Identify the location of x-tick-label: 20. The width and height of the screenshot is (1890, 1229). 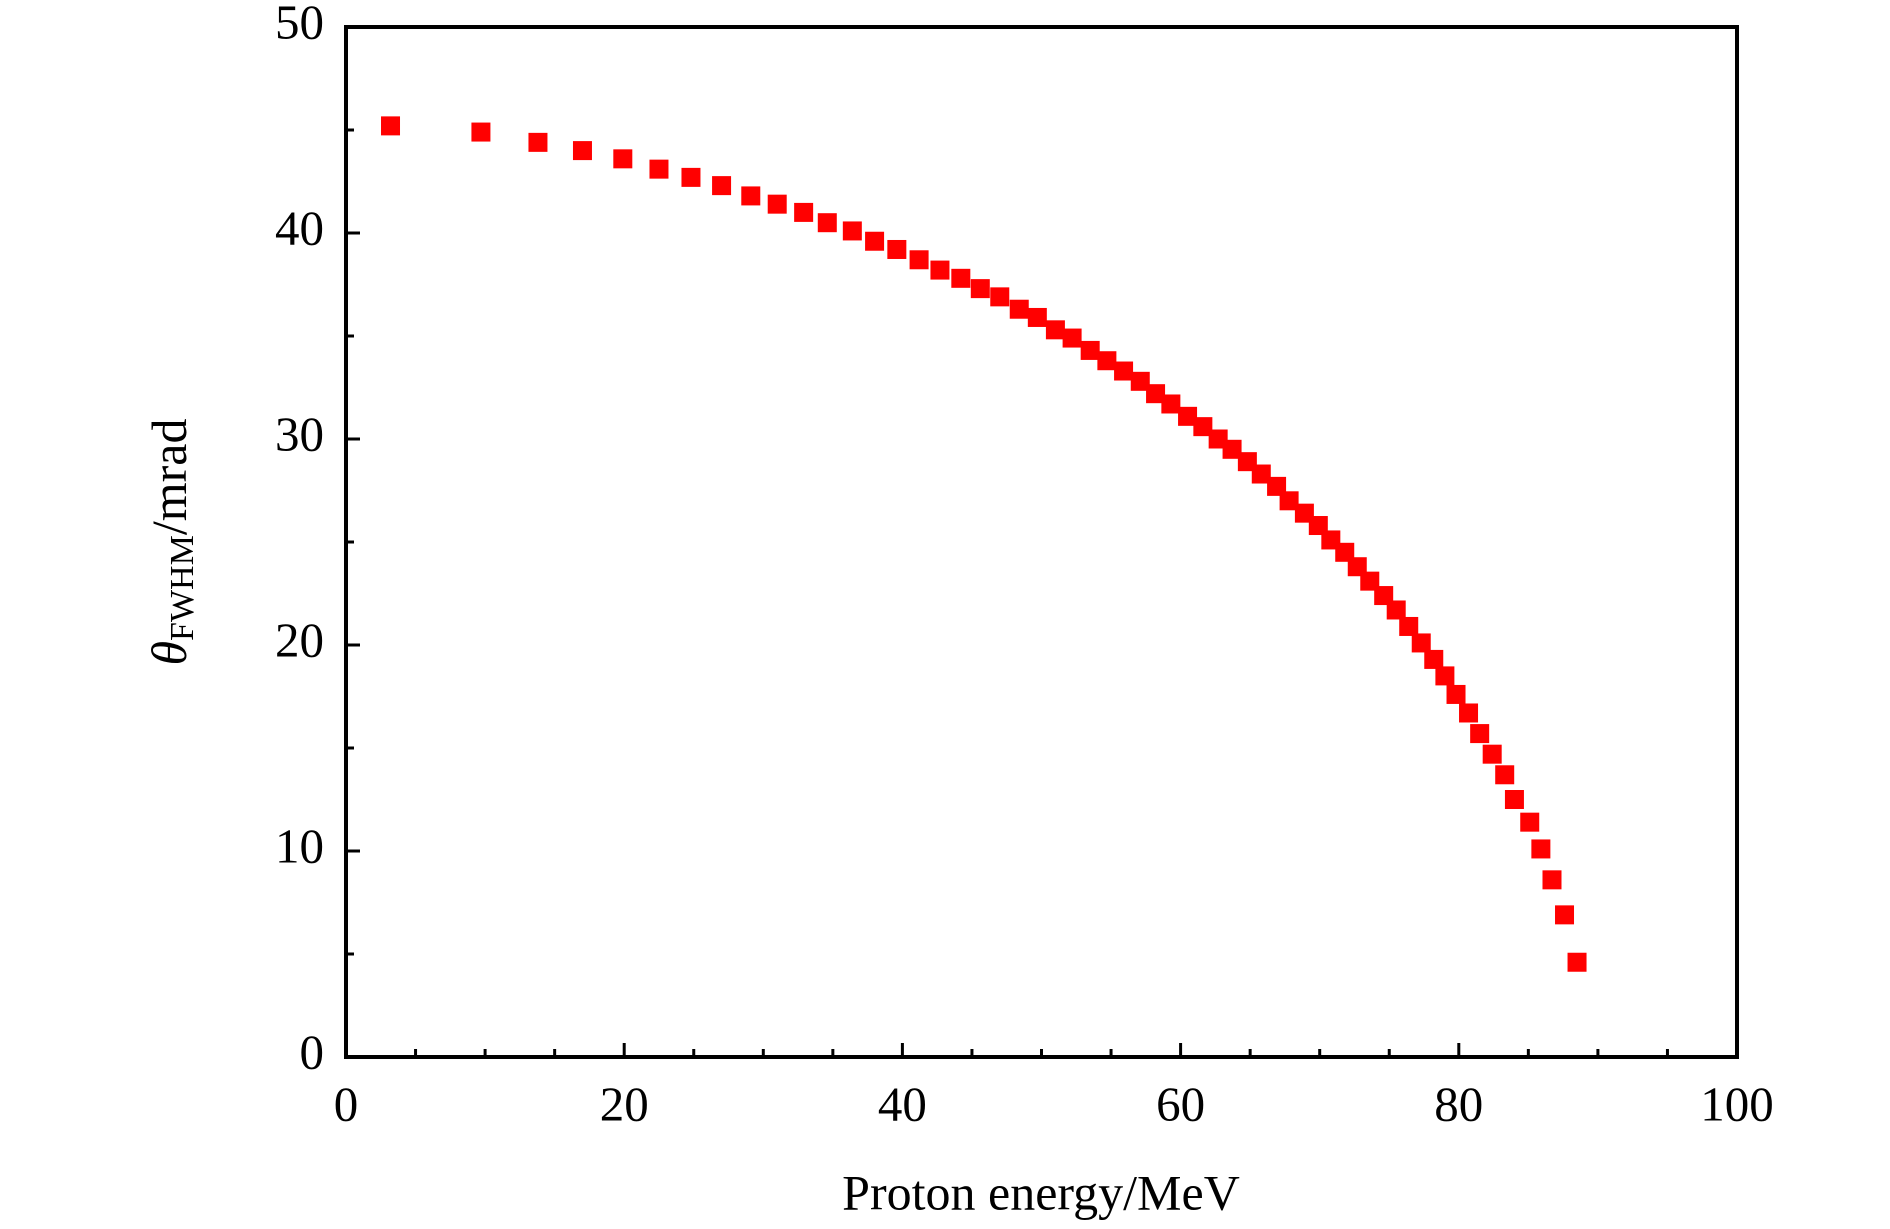
(624, 1103).